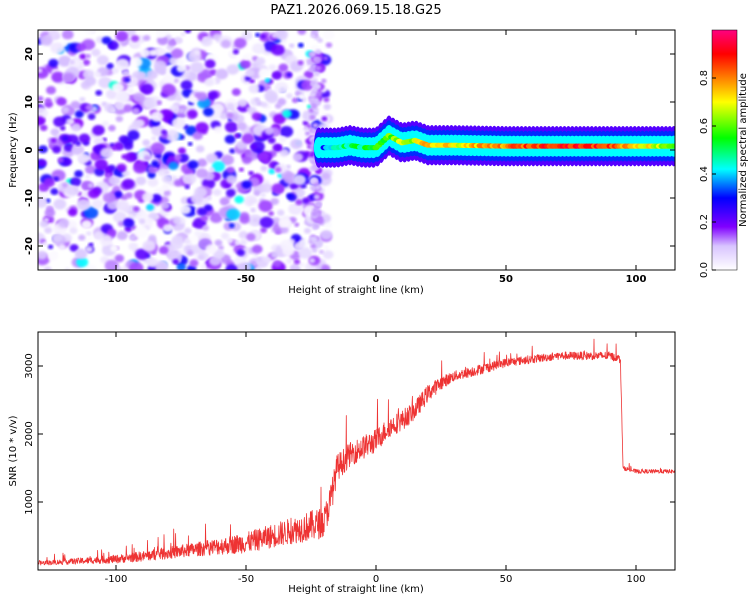  I want to click on colorbar-gradient, so click(724, 150).